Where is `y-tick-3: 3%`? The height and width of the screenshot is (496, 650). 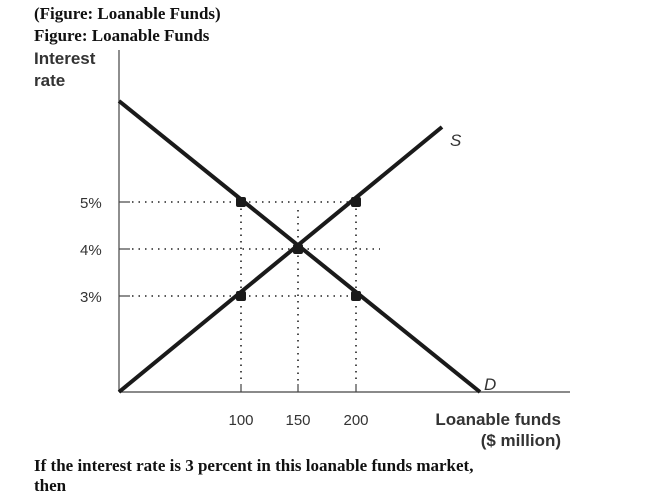
y-tick-3: 3% is located at coordinates (91, 297).